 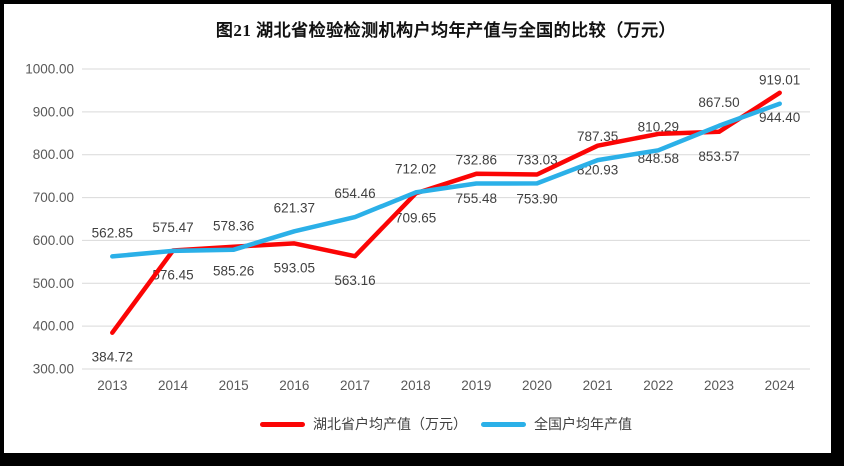 What do you see at coordinates (294, 207) in the screenshot?
I see `data-label-national-2016: 621.37` at bounding box center [294, 207].